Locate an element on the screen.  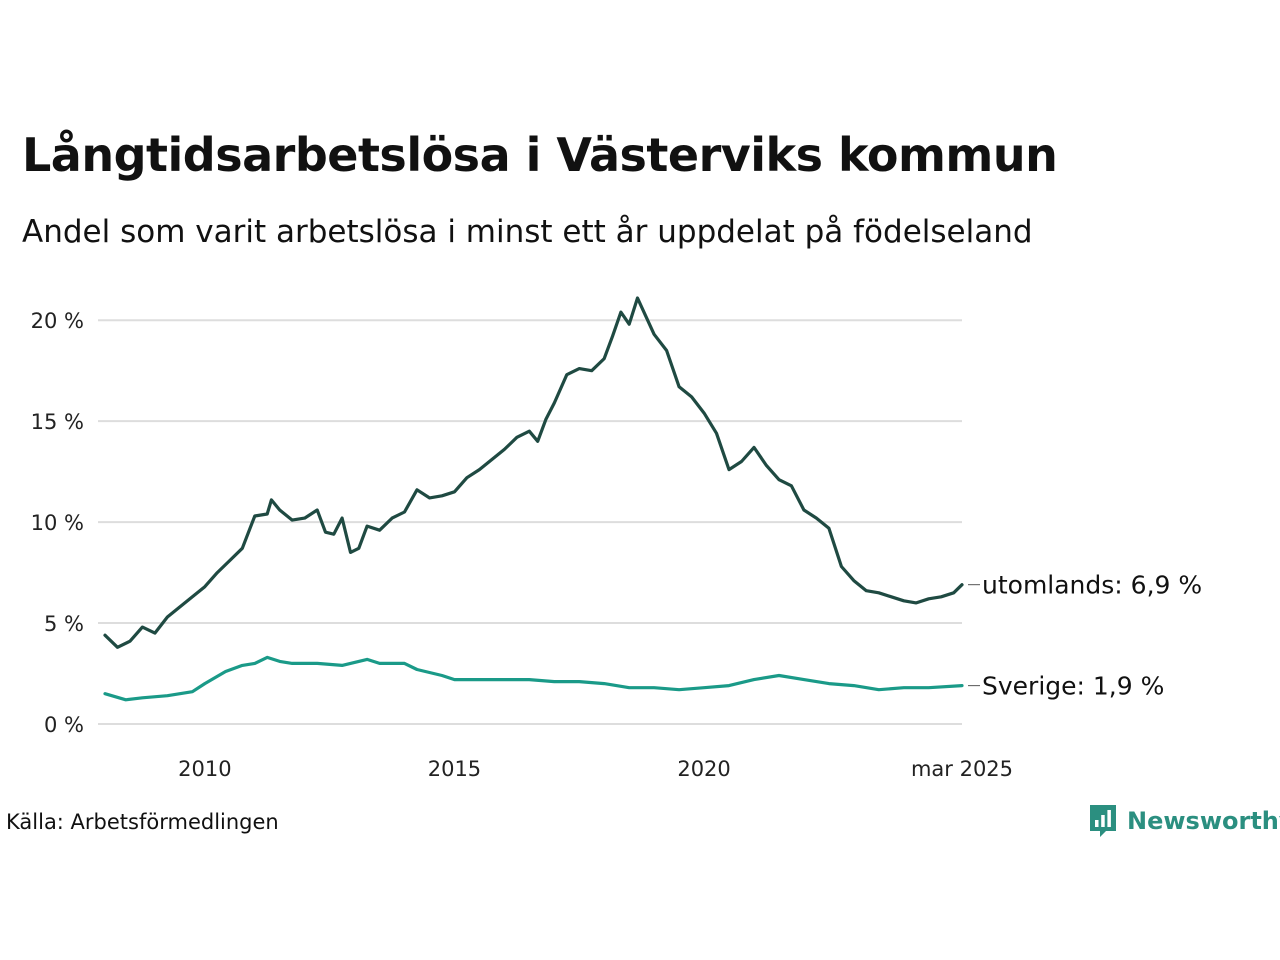
brand-name: Newsworthy is located at coordinates (1203, 821).